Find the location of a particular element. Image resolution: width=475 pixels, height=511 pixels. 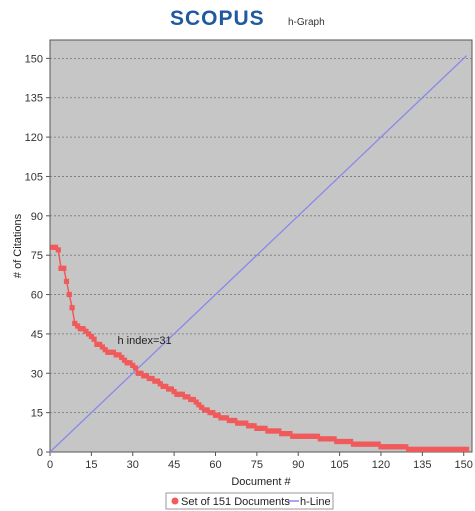

legend-h-line-label: h-Line is located at coordinates (315, 502).